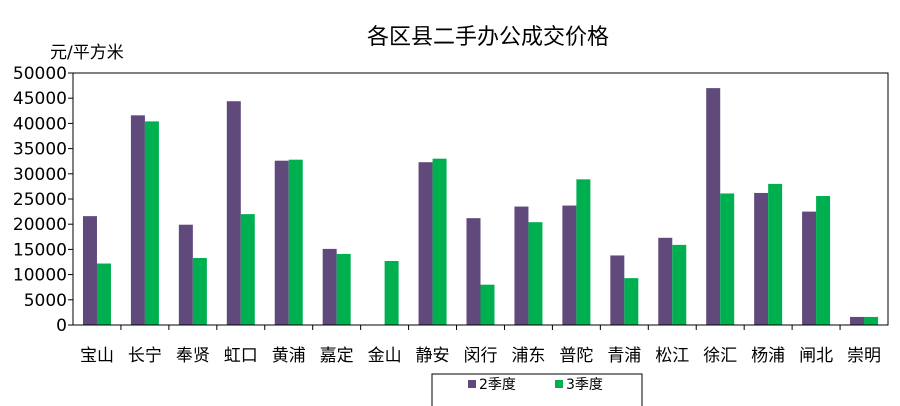  I want to click on y-tick-label: 50000, so click(40, 74).